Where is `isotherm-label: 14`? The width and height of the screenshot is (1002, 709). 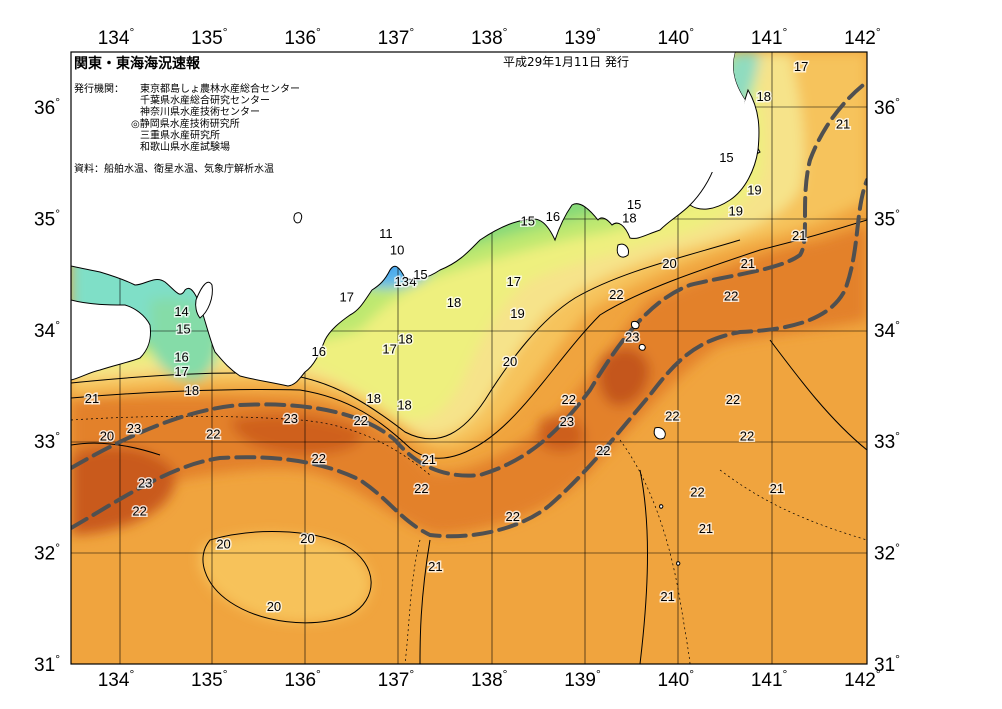
isotherm-label: 14 is located at coordinates (181, 311).